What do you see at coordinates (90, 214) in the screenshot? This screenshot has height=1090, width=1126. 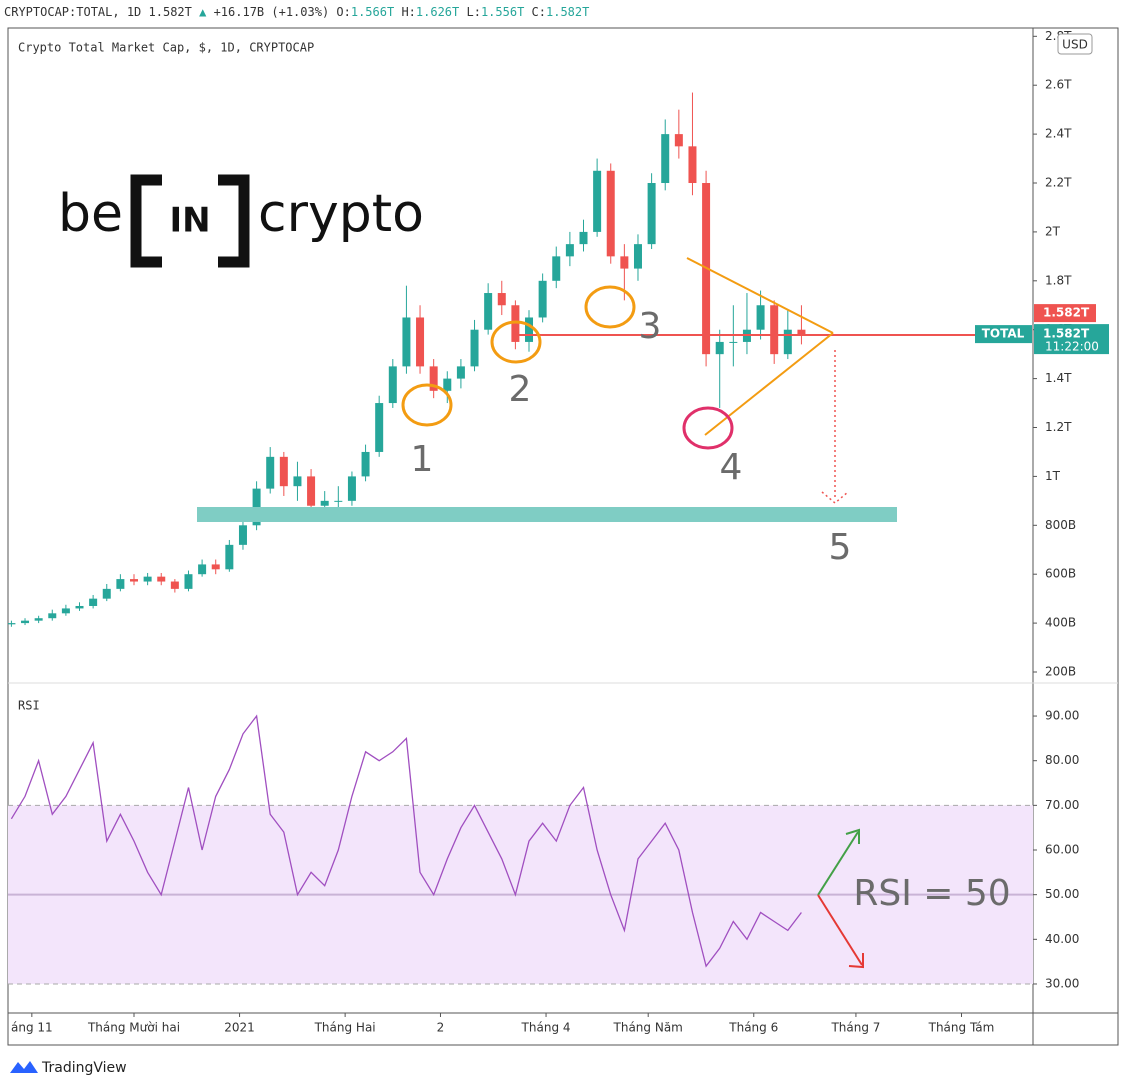 I see `logo-left: be` at bounding box center [90, 214].